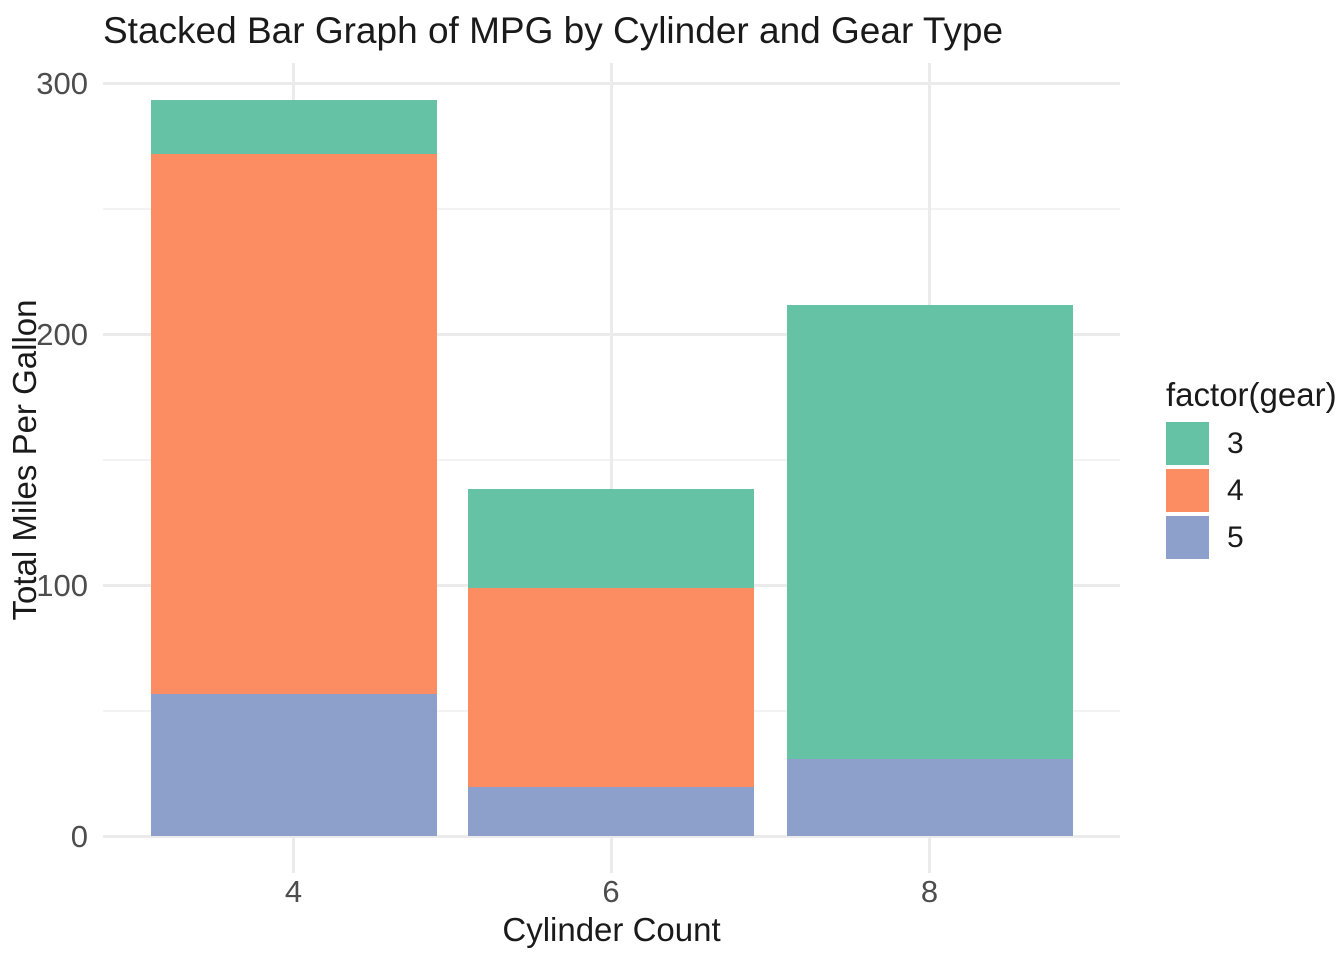 Image resolution: width=1344 pixels, height=960 pixels. Describe the element at coordinates (1235, 490) in the screenshot. I see `legend-label: 4` at that location.